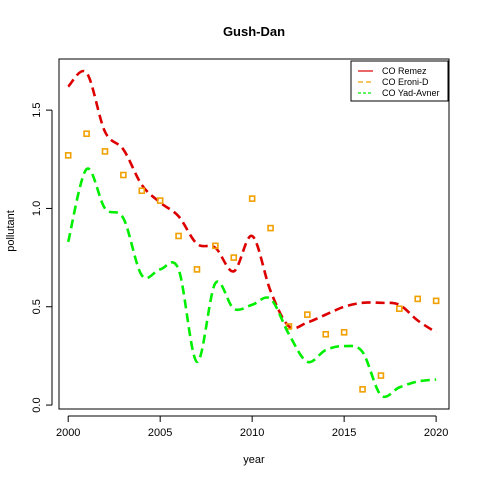 The width and height of the screenshot is (480, 480). What do you see at coordinates (254, 460) in the screenshot?
I see `x-axis-label: year` at bounding box center [254, 460].